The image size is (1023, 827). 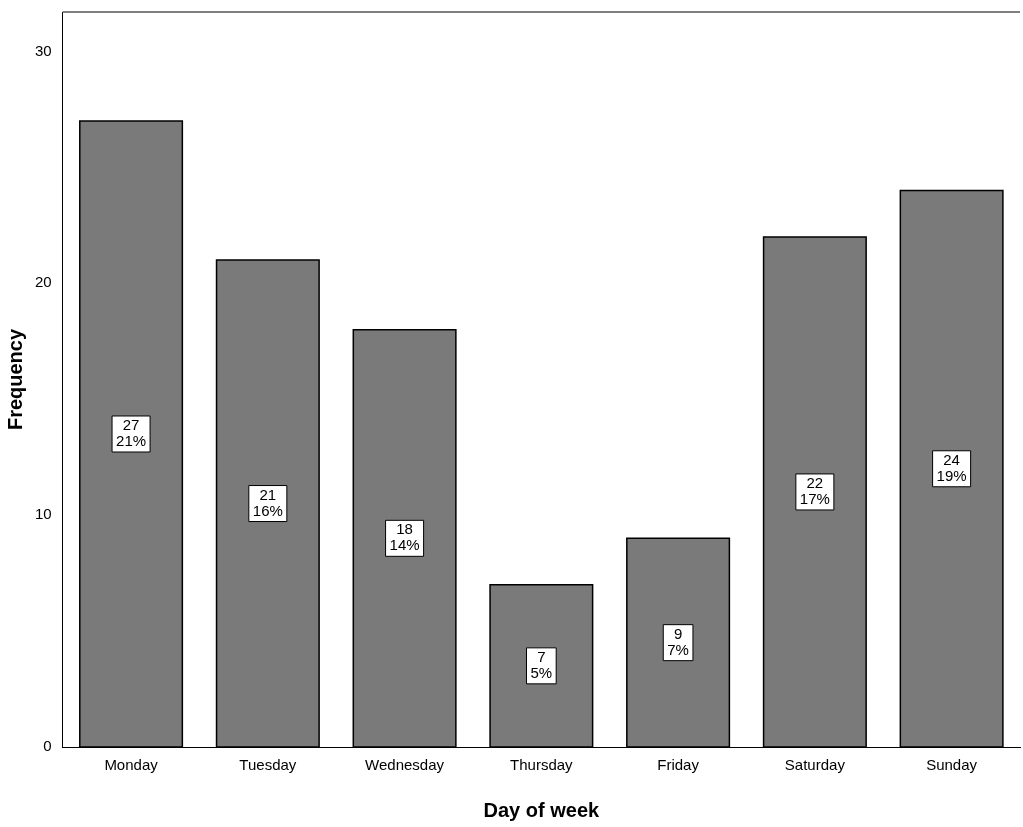 I want to click on data-label: 7 5%, so click(x=541, y=664).